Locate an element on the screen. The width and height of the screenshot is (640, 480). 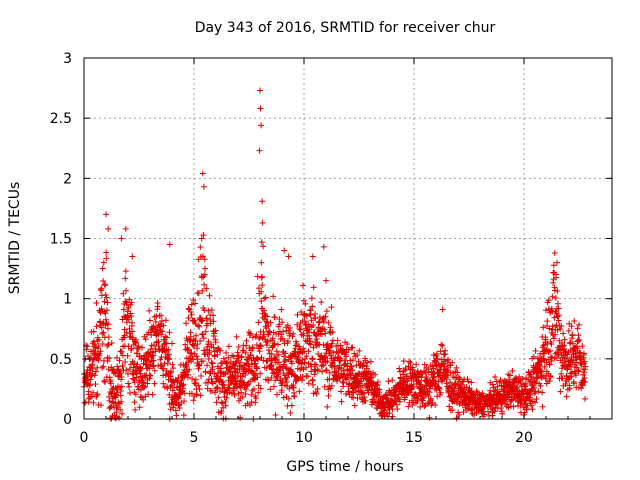
x-tick-label: 20 is located at coordinates (524, 438).